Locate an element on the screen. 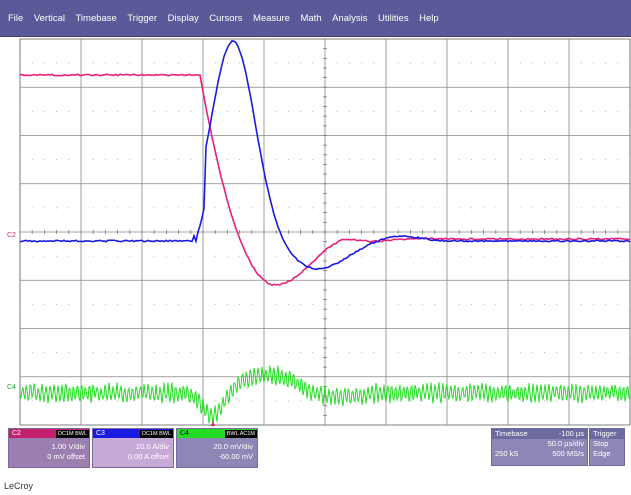  channel-c4-scale: 20.0 mV/div is located at coordinates (217, 447).